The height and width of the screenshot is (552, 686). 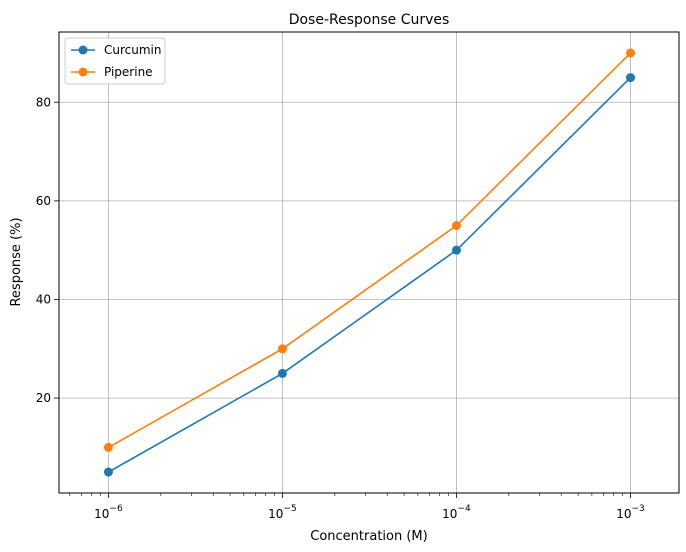 I want to click on legend-dot-curcumin, so click(x=83, y=50).